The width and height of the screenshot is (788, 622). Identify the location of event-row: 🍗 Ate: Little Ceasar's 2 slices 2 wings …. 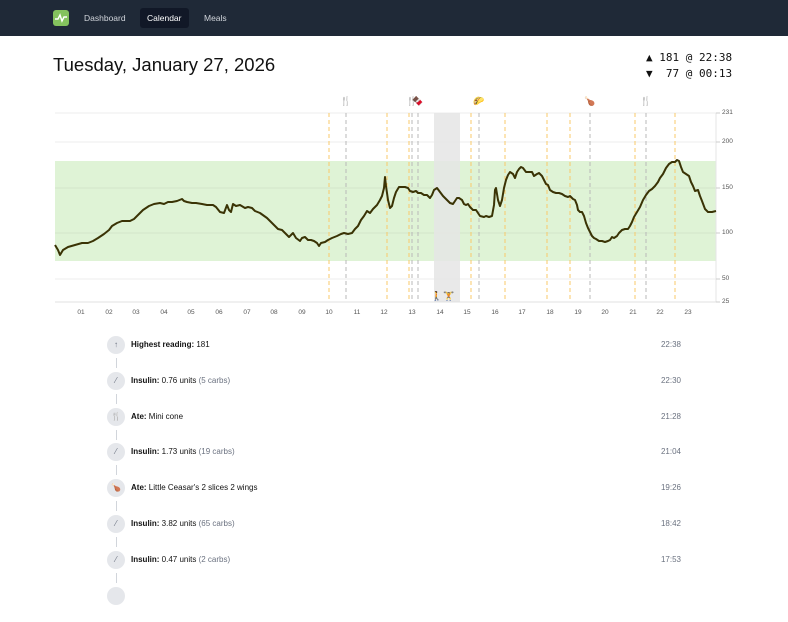
(402, 497).